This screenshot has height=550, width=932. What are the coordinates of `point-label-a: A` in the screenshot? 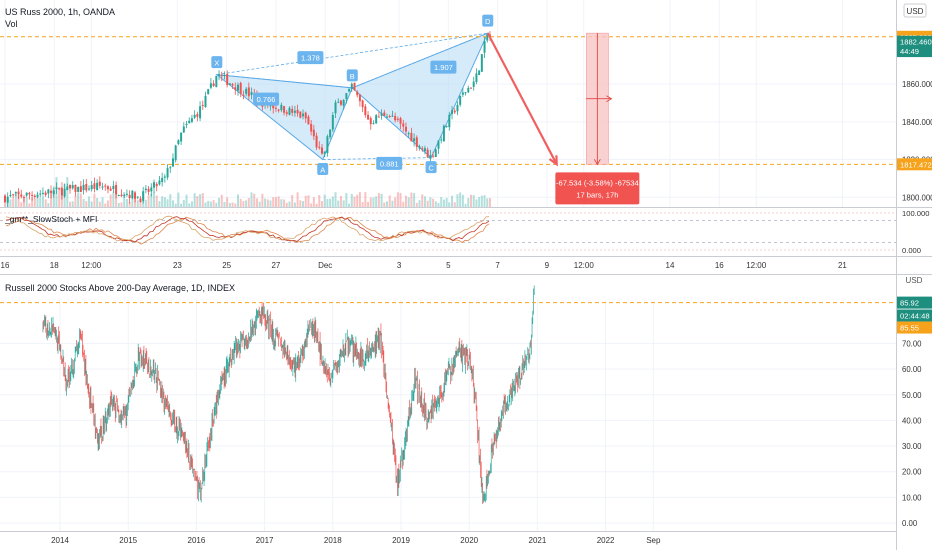 It's located at (322, 170).